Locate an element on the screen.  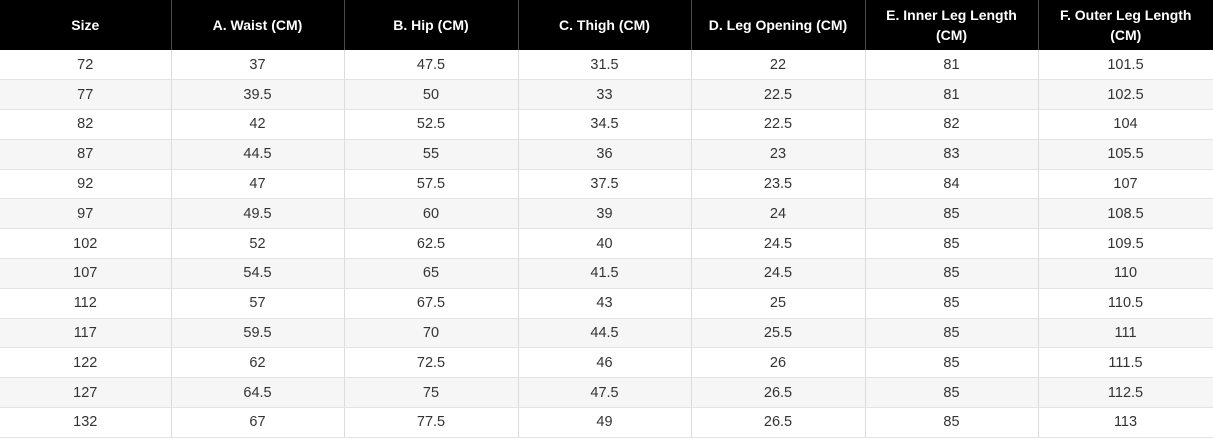
measurement-cell: 37.5 is located at coordinates (605, 184).